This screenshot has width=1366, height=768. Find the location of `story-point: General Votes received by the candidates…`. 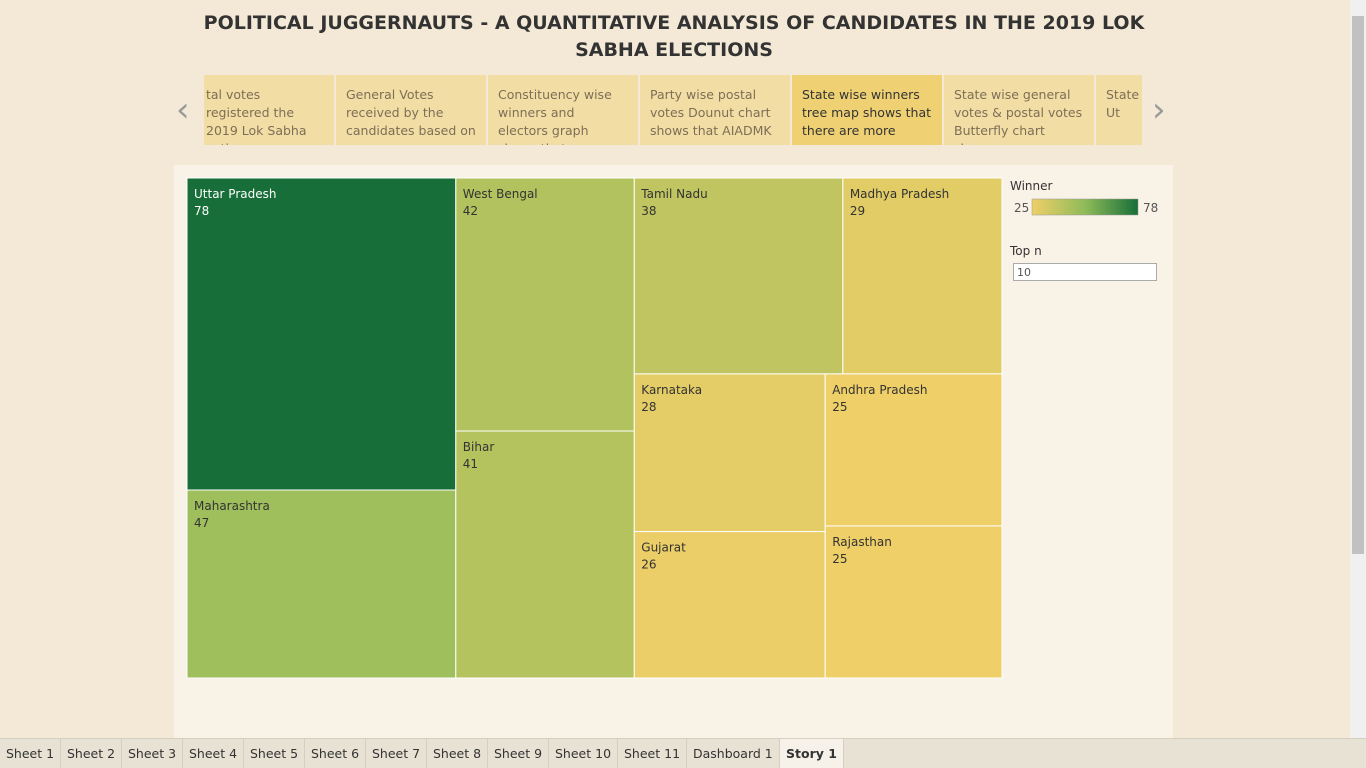

story-point: General Votes received by the candidates… is located at coordinates (411, 110).